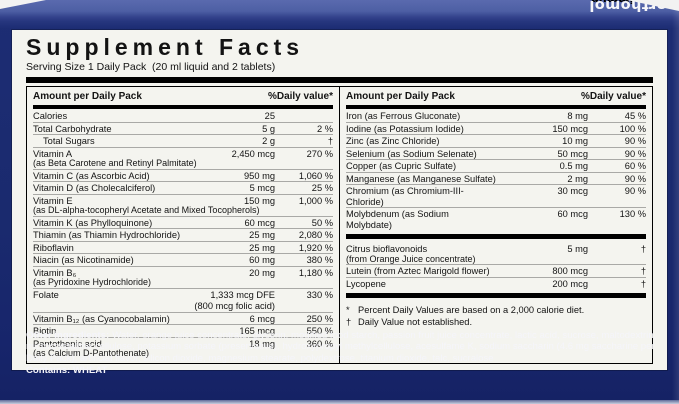  I want to click on nutrient-name: Pantothenic acid, so click(67, 343).